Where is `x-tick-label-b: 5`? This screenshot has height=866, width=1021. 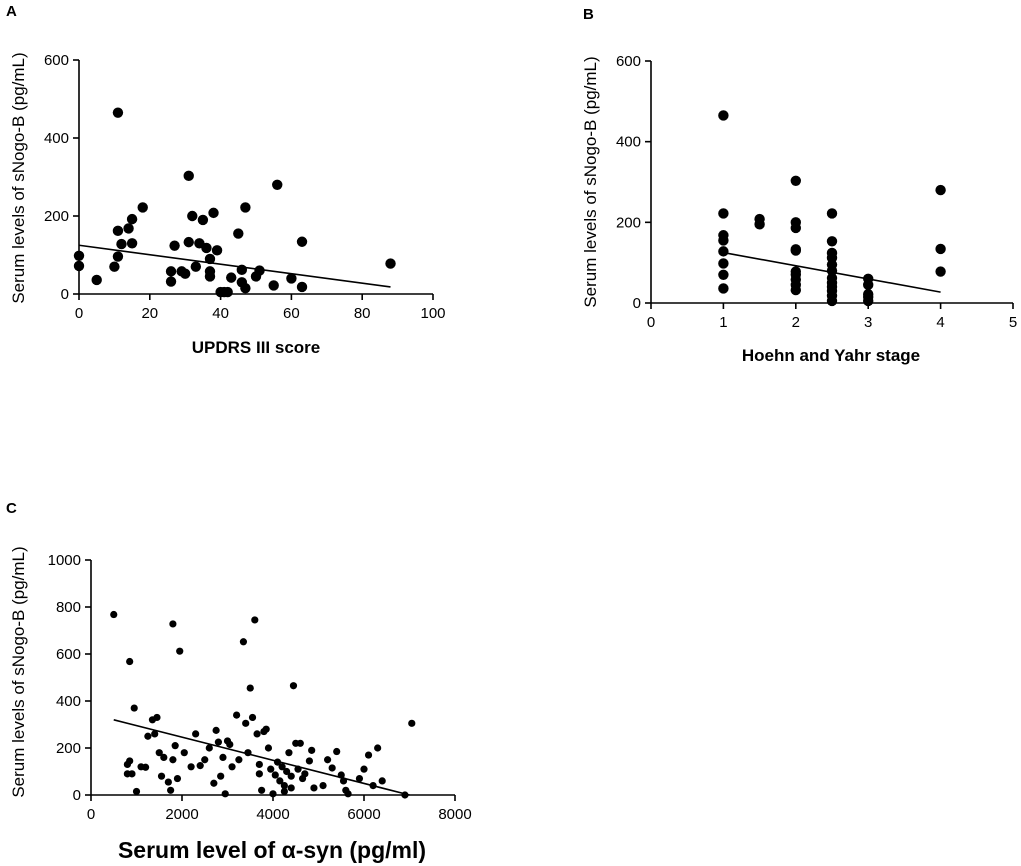 x-tick-label-b: 5 is located at coordinates (1013, 322).